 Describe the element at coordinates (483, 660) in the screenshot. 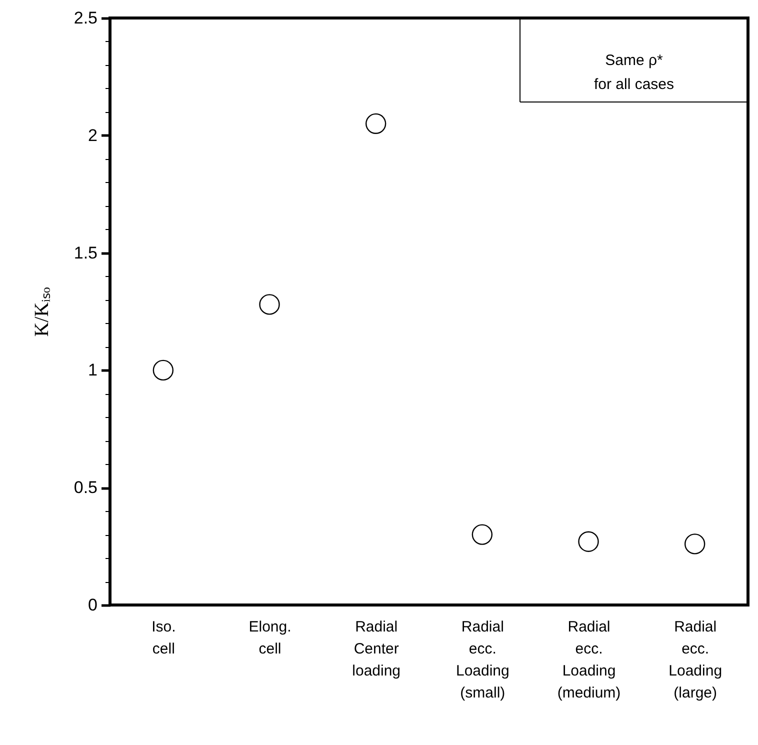

I see `x-tick-label: Radial ecc. Loading (small)` at that location.